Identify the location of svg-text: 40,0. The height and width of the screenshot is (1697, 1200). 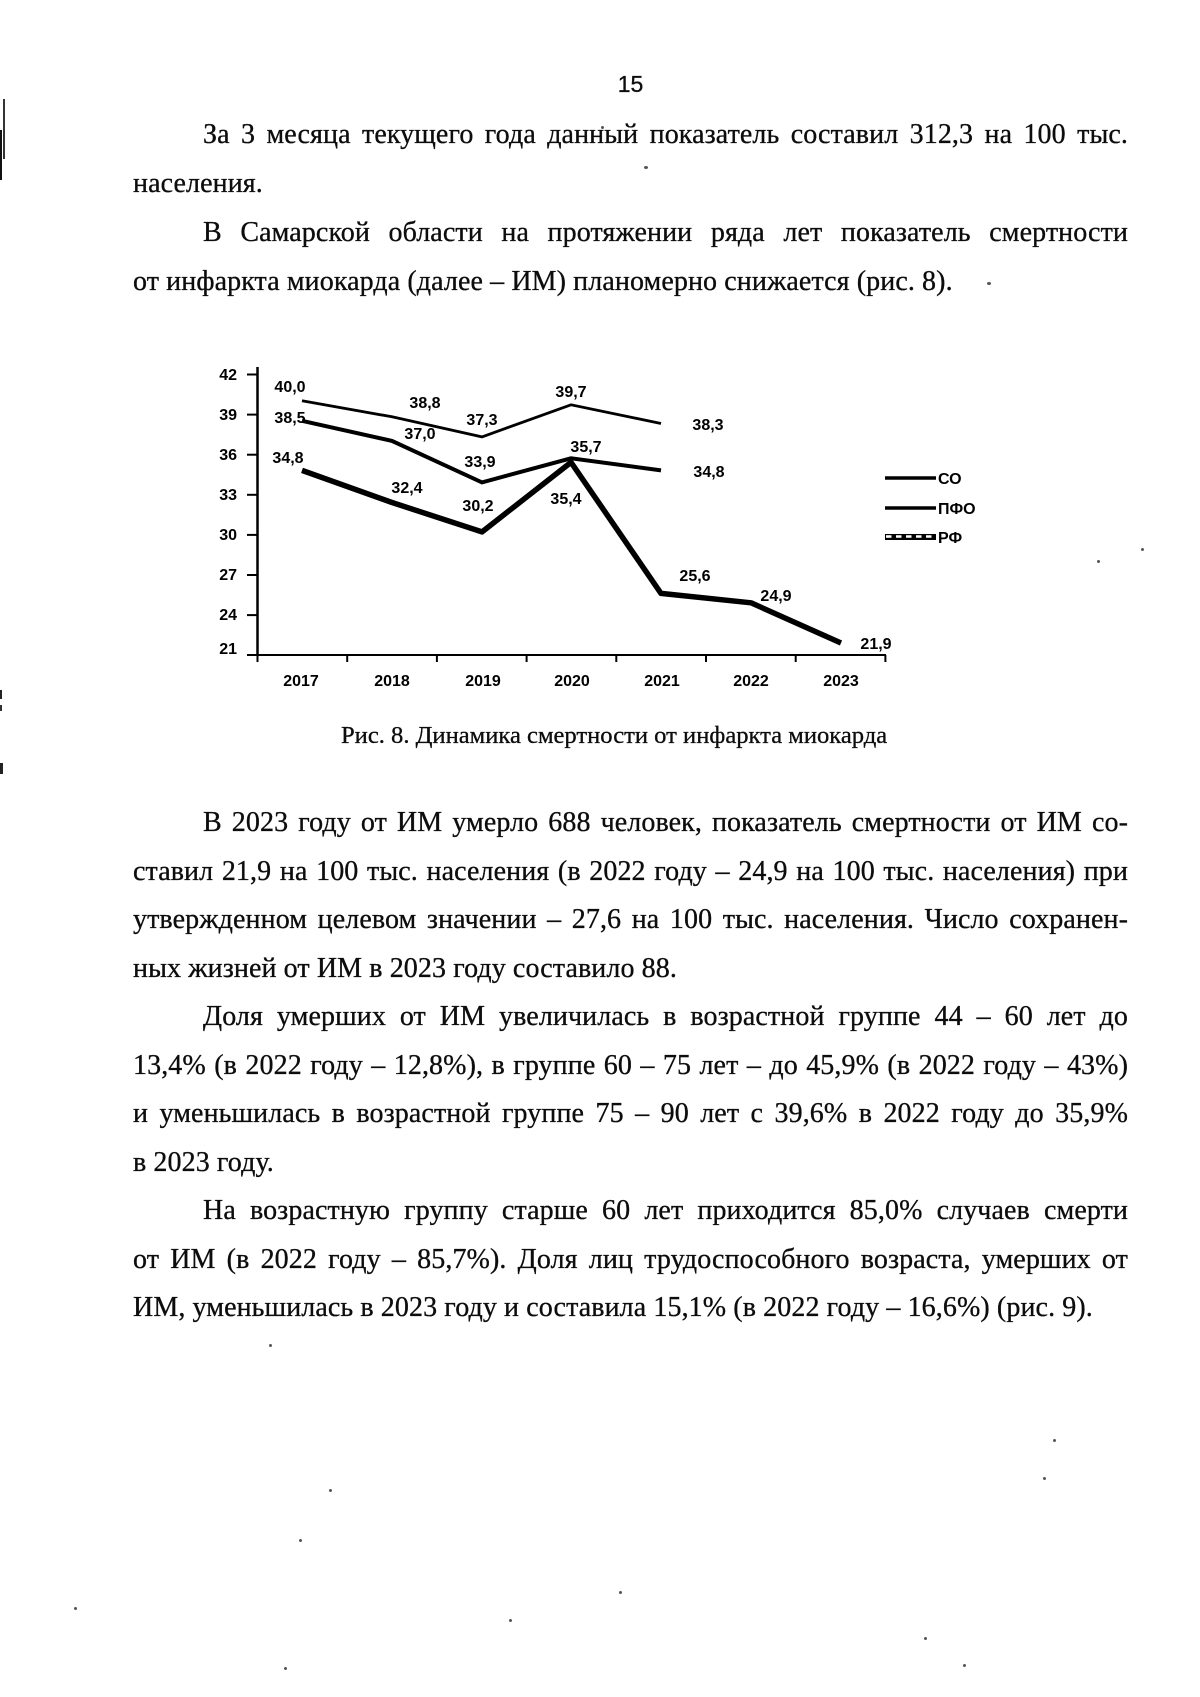
(289, 387).